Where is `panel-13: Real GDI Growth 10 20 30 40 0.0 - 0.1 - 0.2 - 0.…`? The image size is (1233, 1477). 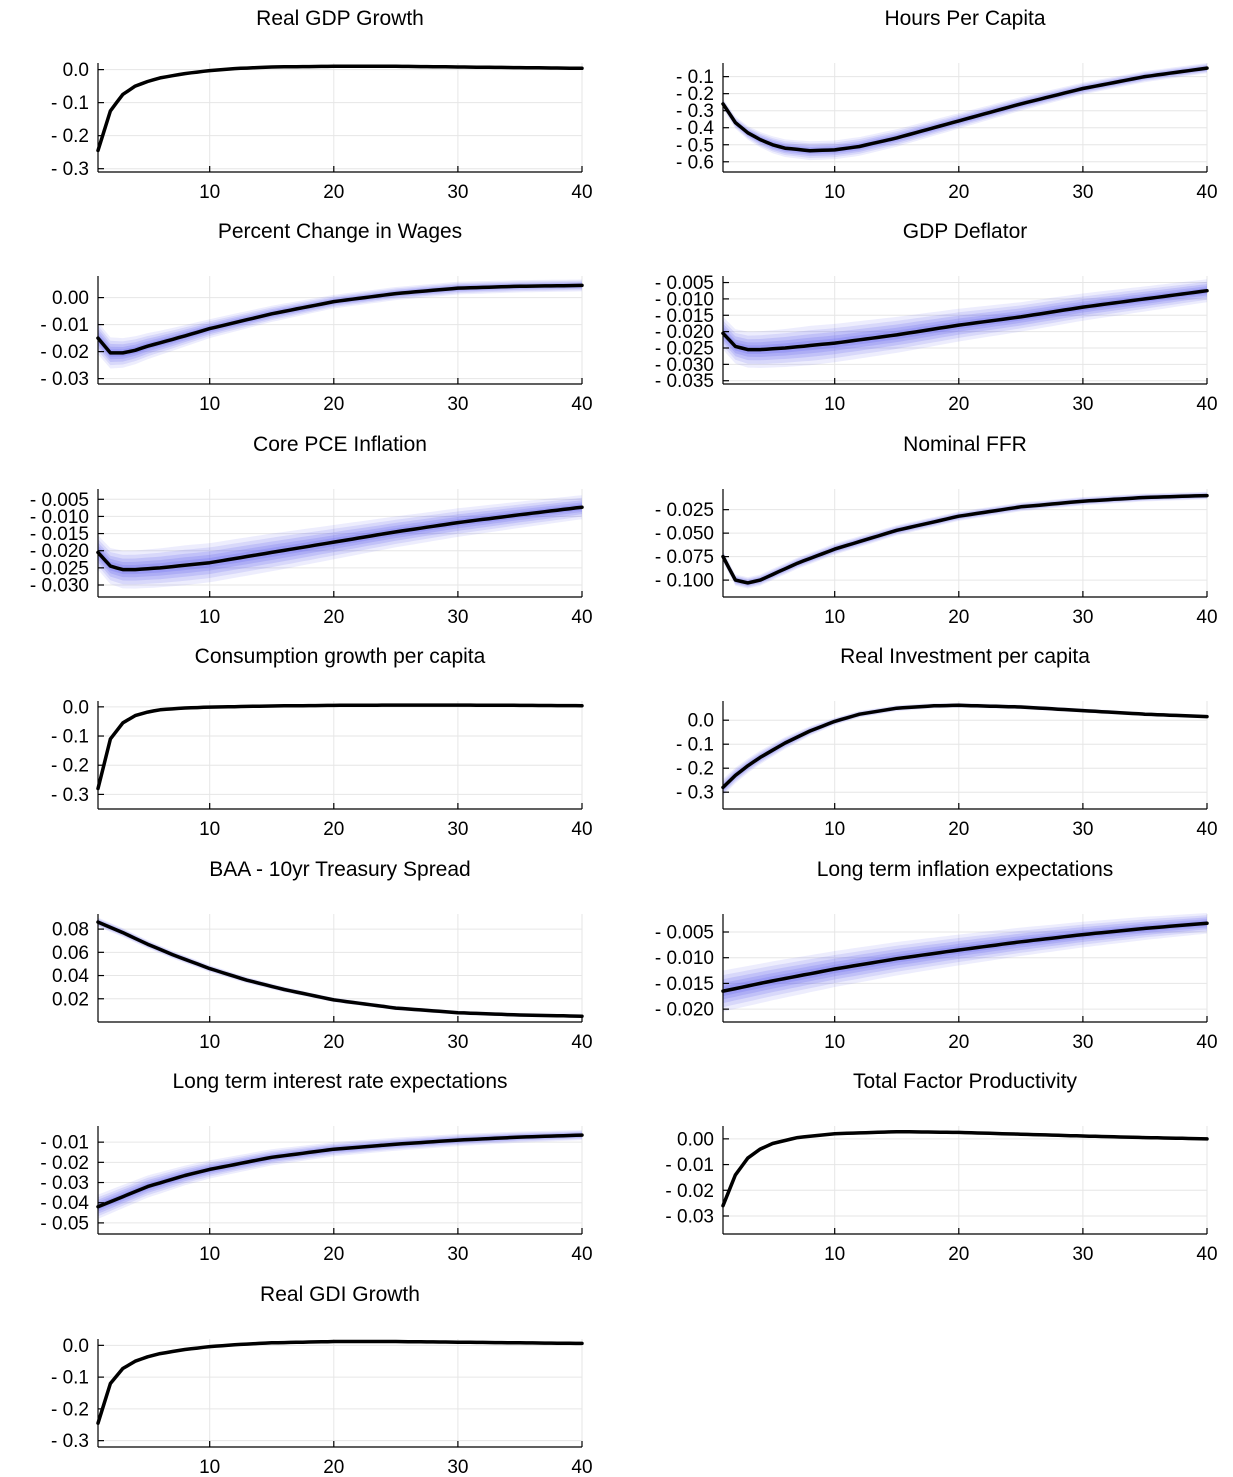
panel-13: Real GDI Growth 10 20 30 40 0.0 - 0.1 - 0.2 - 0.… is located at coordinates (322, 1380).